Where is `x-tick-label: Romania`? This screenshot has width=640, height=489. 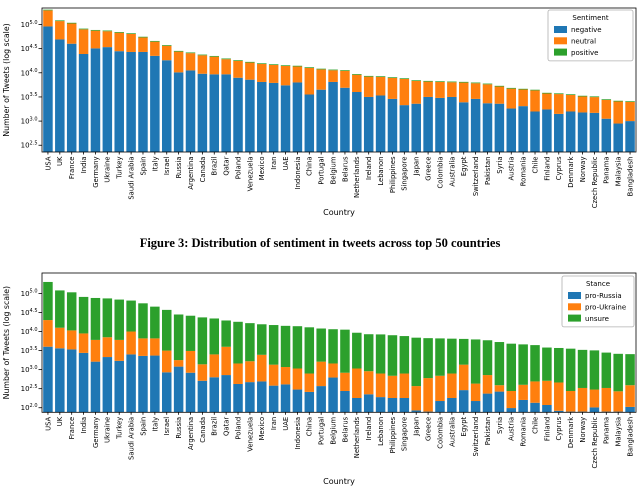 x-tick-label: Romania is located at coordinates (524, 172).